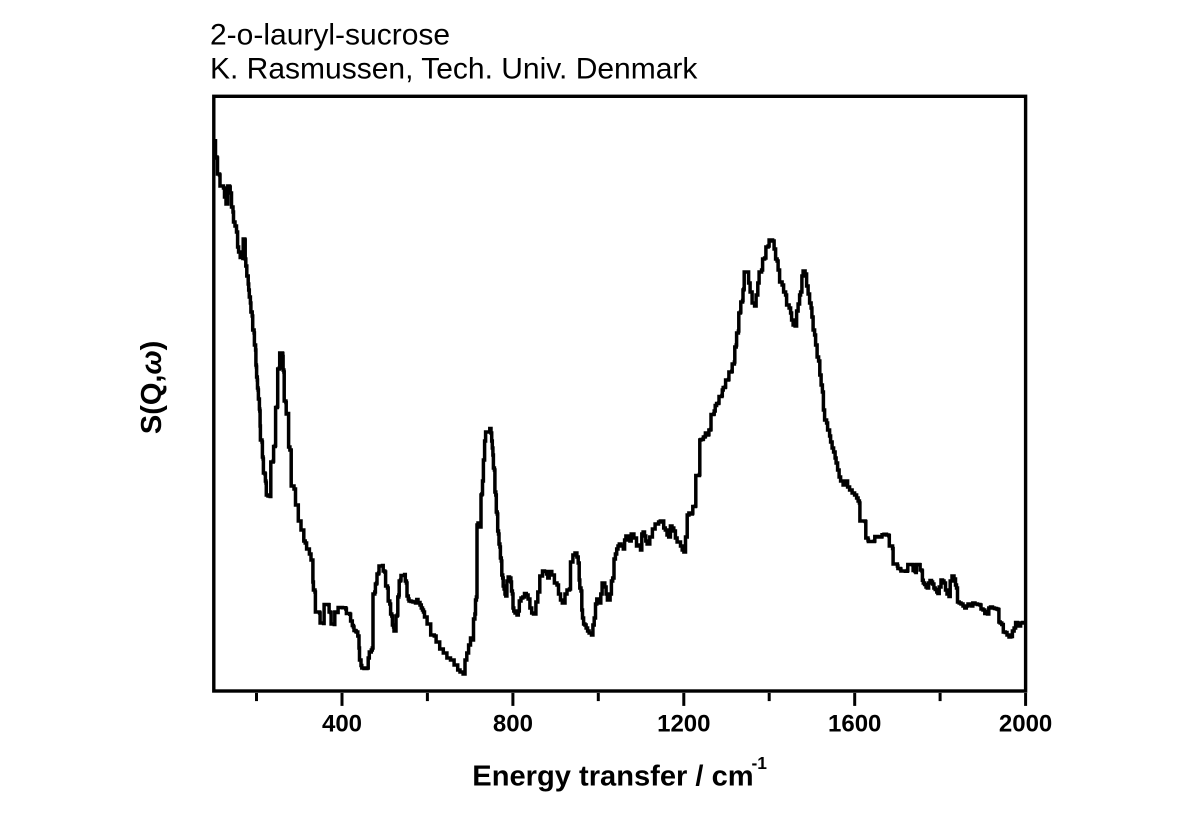 This screenshot has width=1191, height=831. I want to click on svg-text: 800, so click(513, 724).